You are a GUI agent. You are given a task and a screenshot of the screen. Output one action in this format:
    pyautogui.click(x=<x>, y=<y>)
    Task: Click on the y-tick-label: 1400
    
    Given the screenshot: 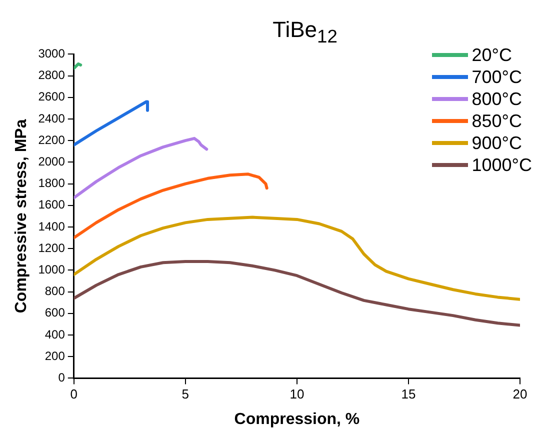 What is the action you would take?
    pyautogui.click(x=52, y=226)
    